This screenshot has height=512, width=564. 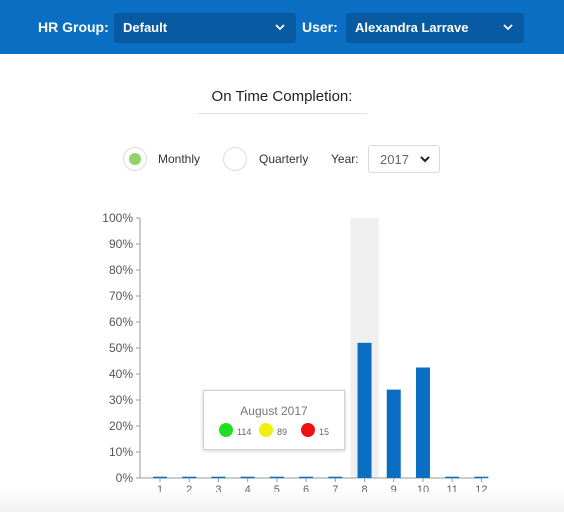 What do you see at coordinates (121, 400) in the screenshot?
I see `y-tick-label: 30%` at bounding box center [121, 400].